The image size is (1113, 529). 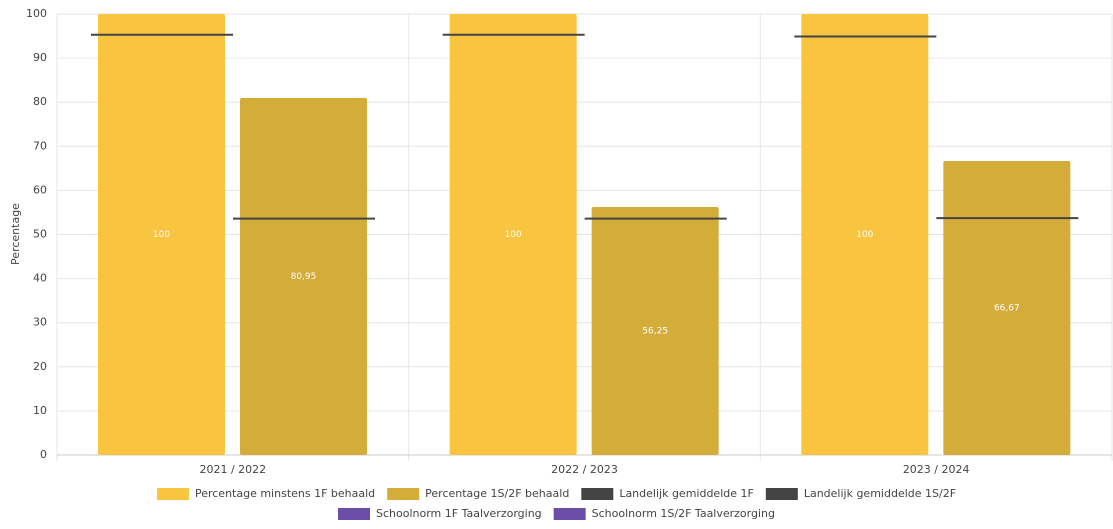 I want to click on y-tick-label: 100, so click(x=36, y=13).